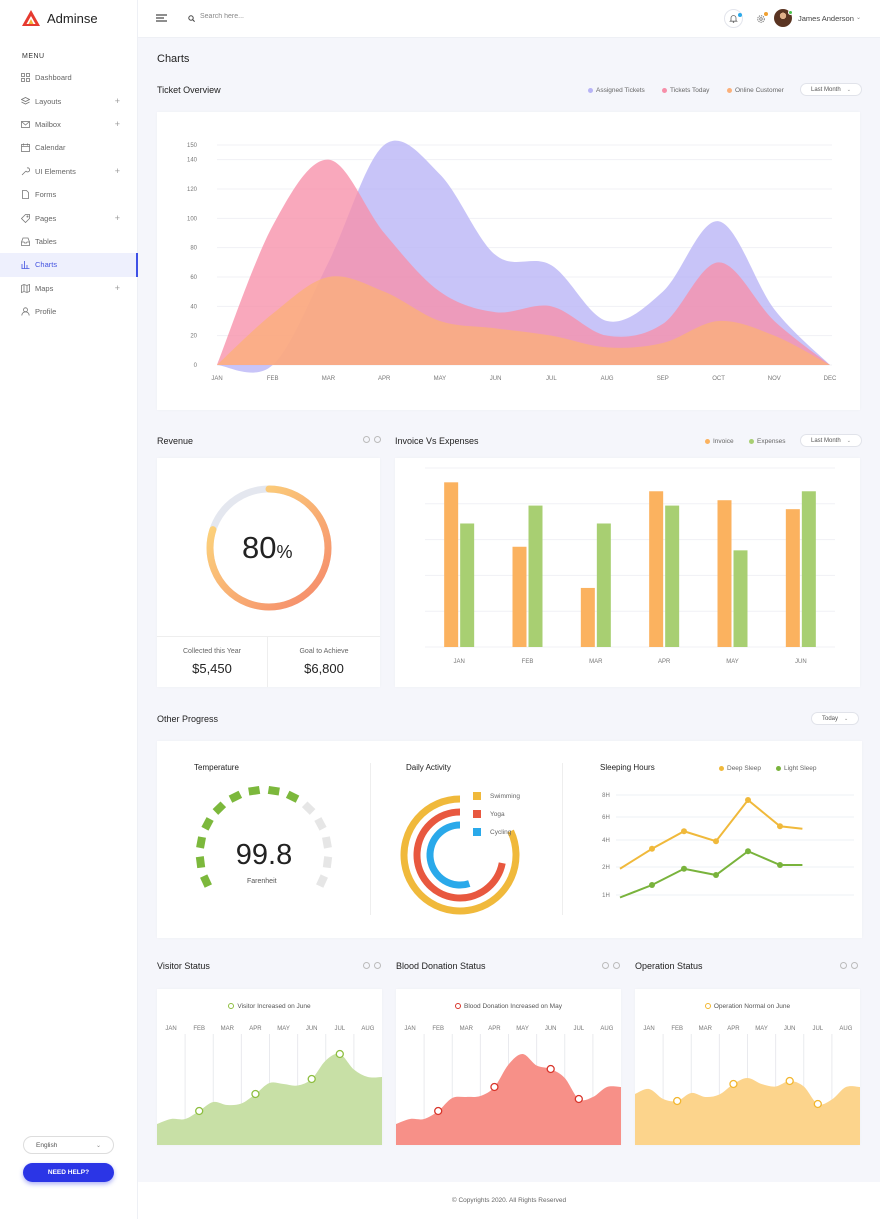  I want to click on blood-card-actions, so click(611, 965).